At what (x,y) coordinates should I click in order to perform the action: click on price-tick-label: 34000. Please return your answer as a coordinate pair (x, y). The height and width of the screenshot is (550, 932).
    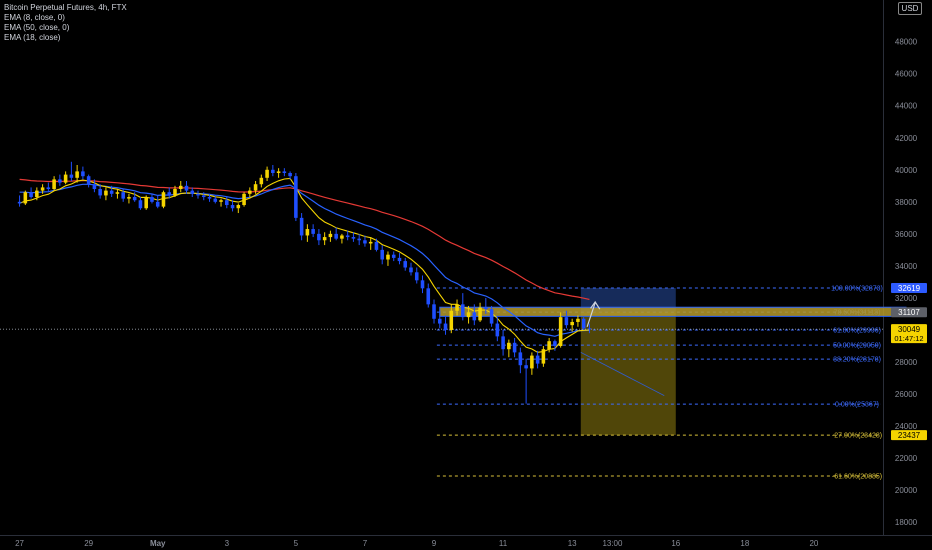
    Looking at the image, I should click on (906, 266).